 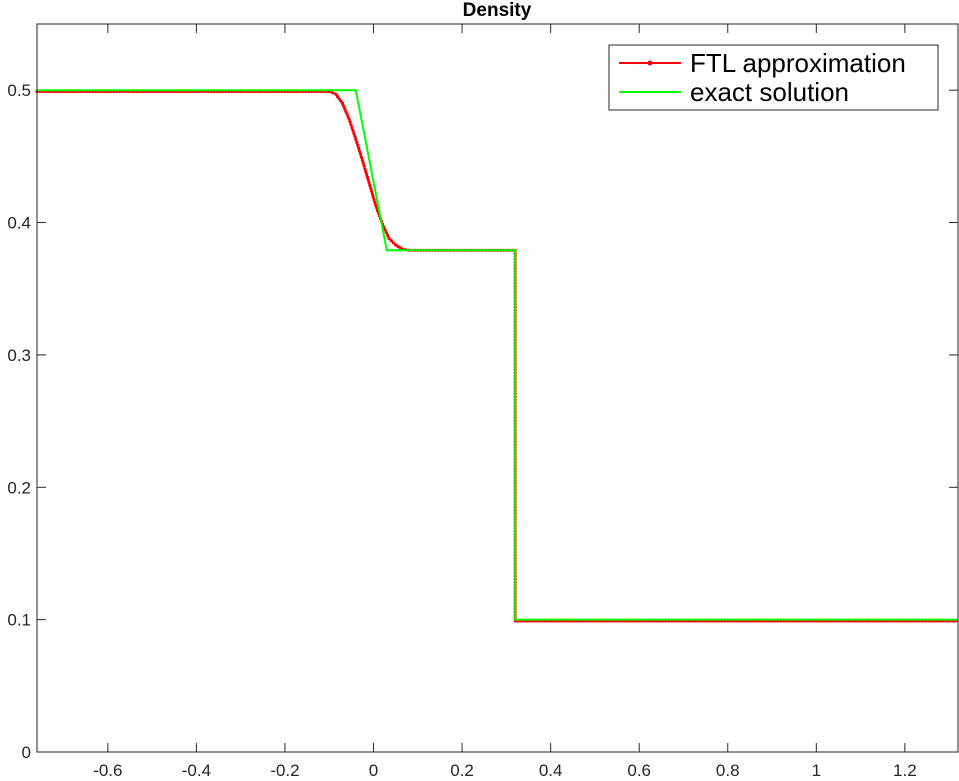 What do you see at coordinates (19, 487) in the screenshot?
I see `y-tick-label: 0.2` at bounding box center [19, 487].